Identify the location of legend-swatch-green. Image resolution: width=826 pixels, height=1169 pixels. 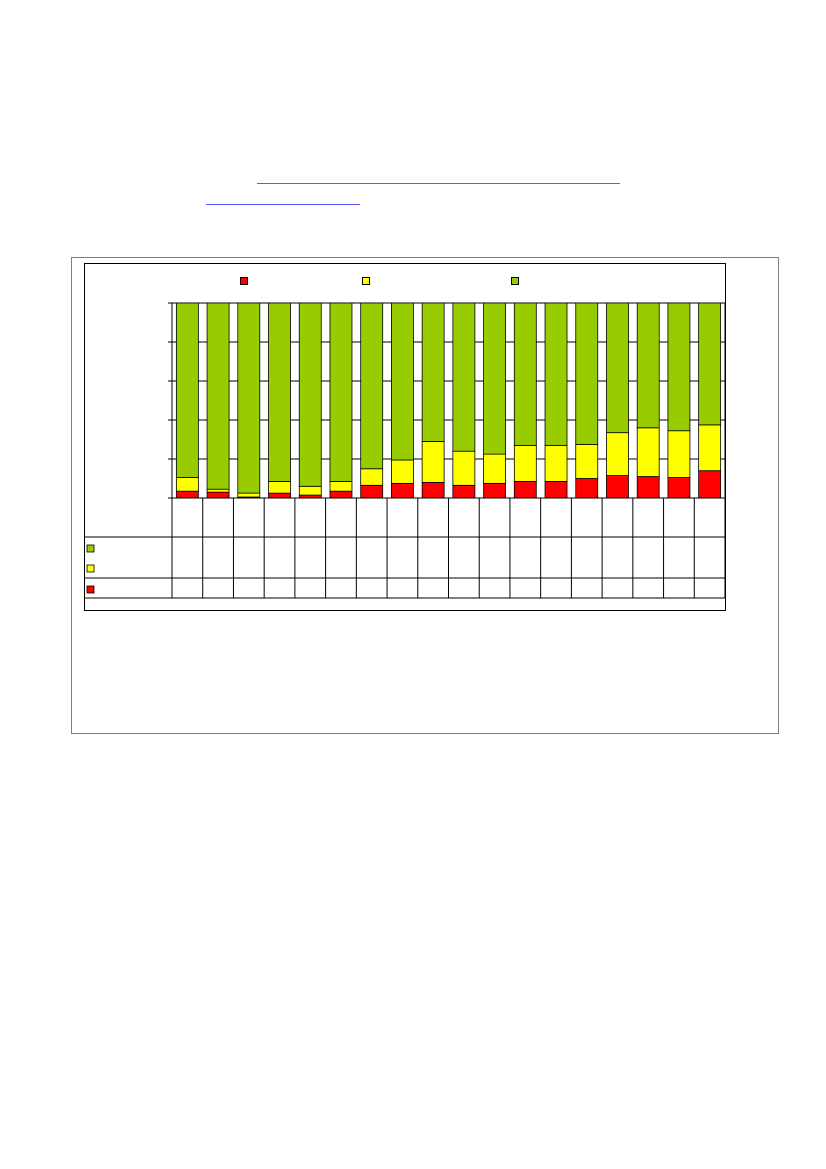
(515, 281).